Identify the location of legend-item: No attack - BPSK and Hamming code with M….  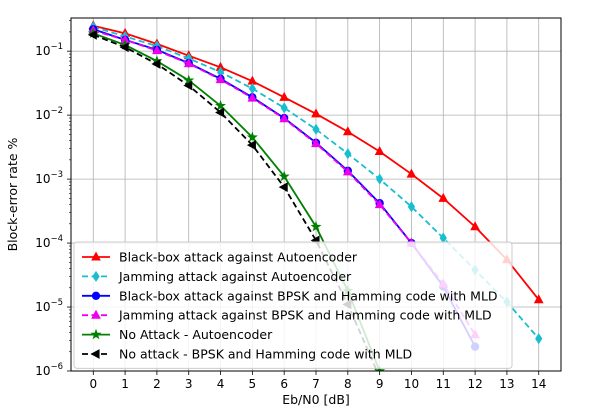
(247, 354).